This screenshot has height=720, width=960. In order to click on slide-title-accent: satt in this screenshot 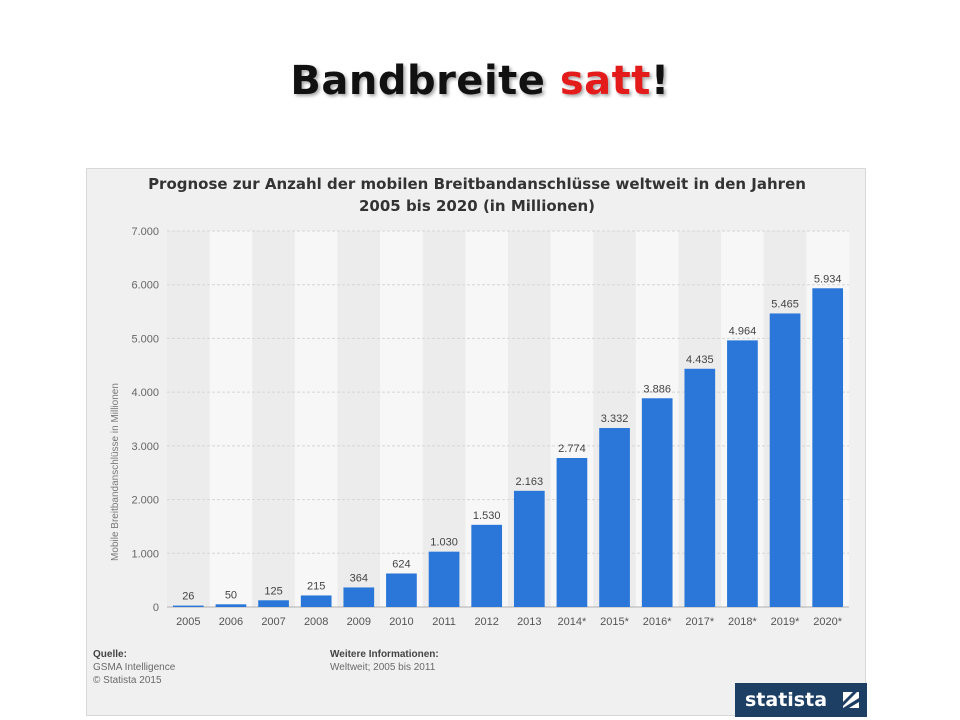, I will do `click(605, 81)`.